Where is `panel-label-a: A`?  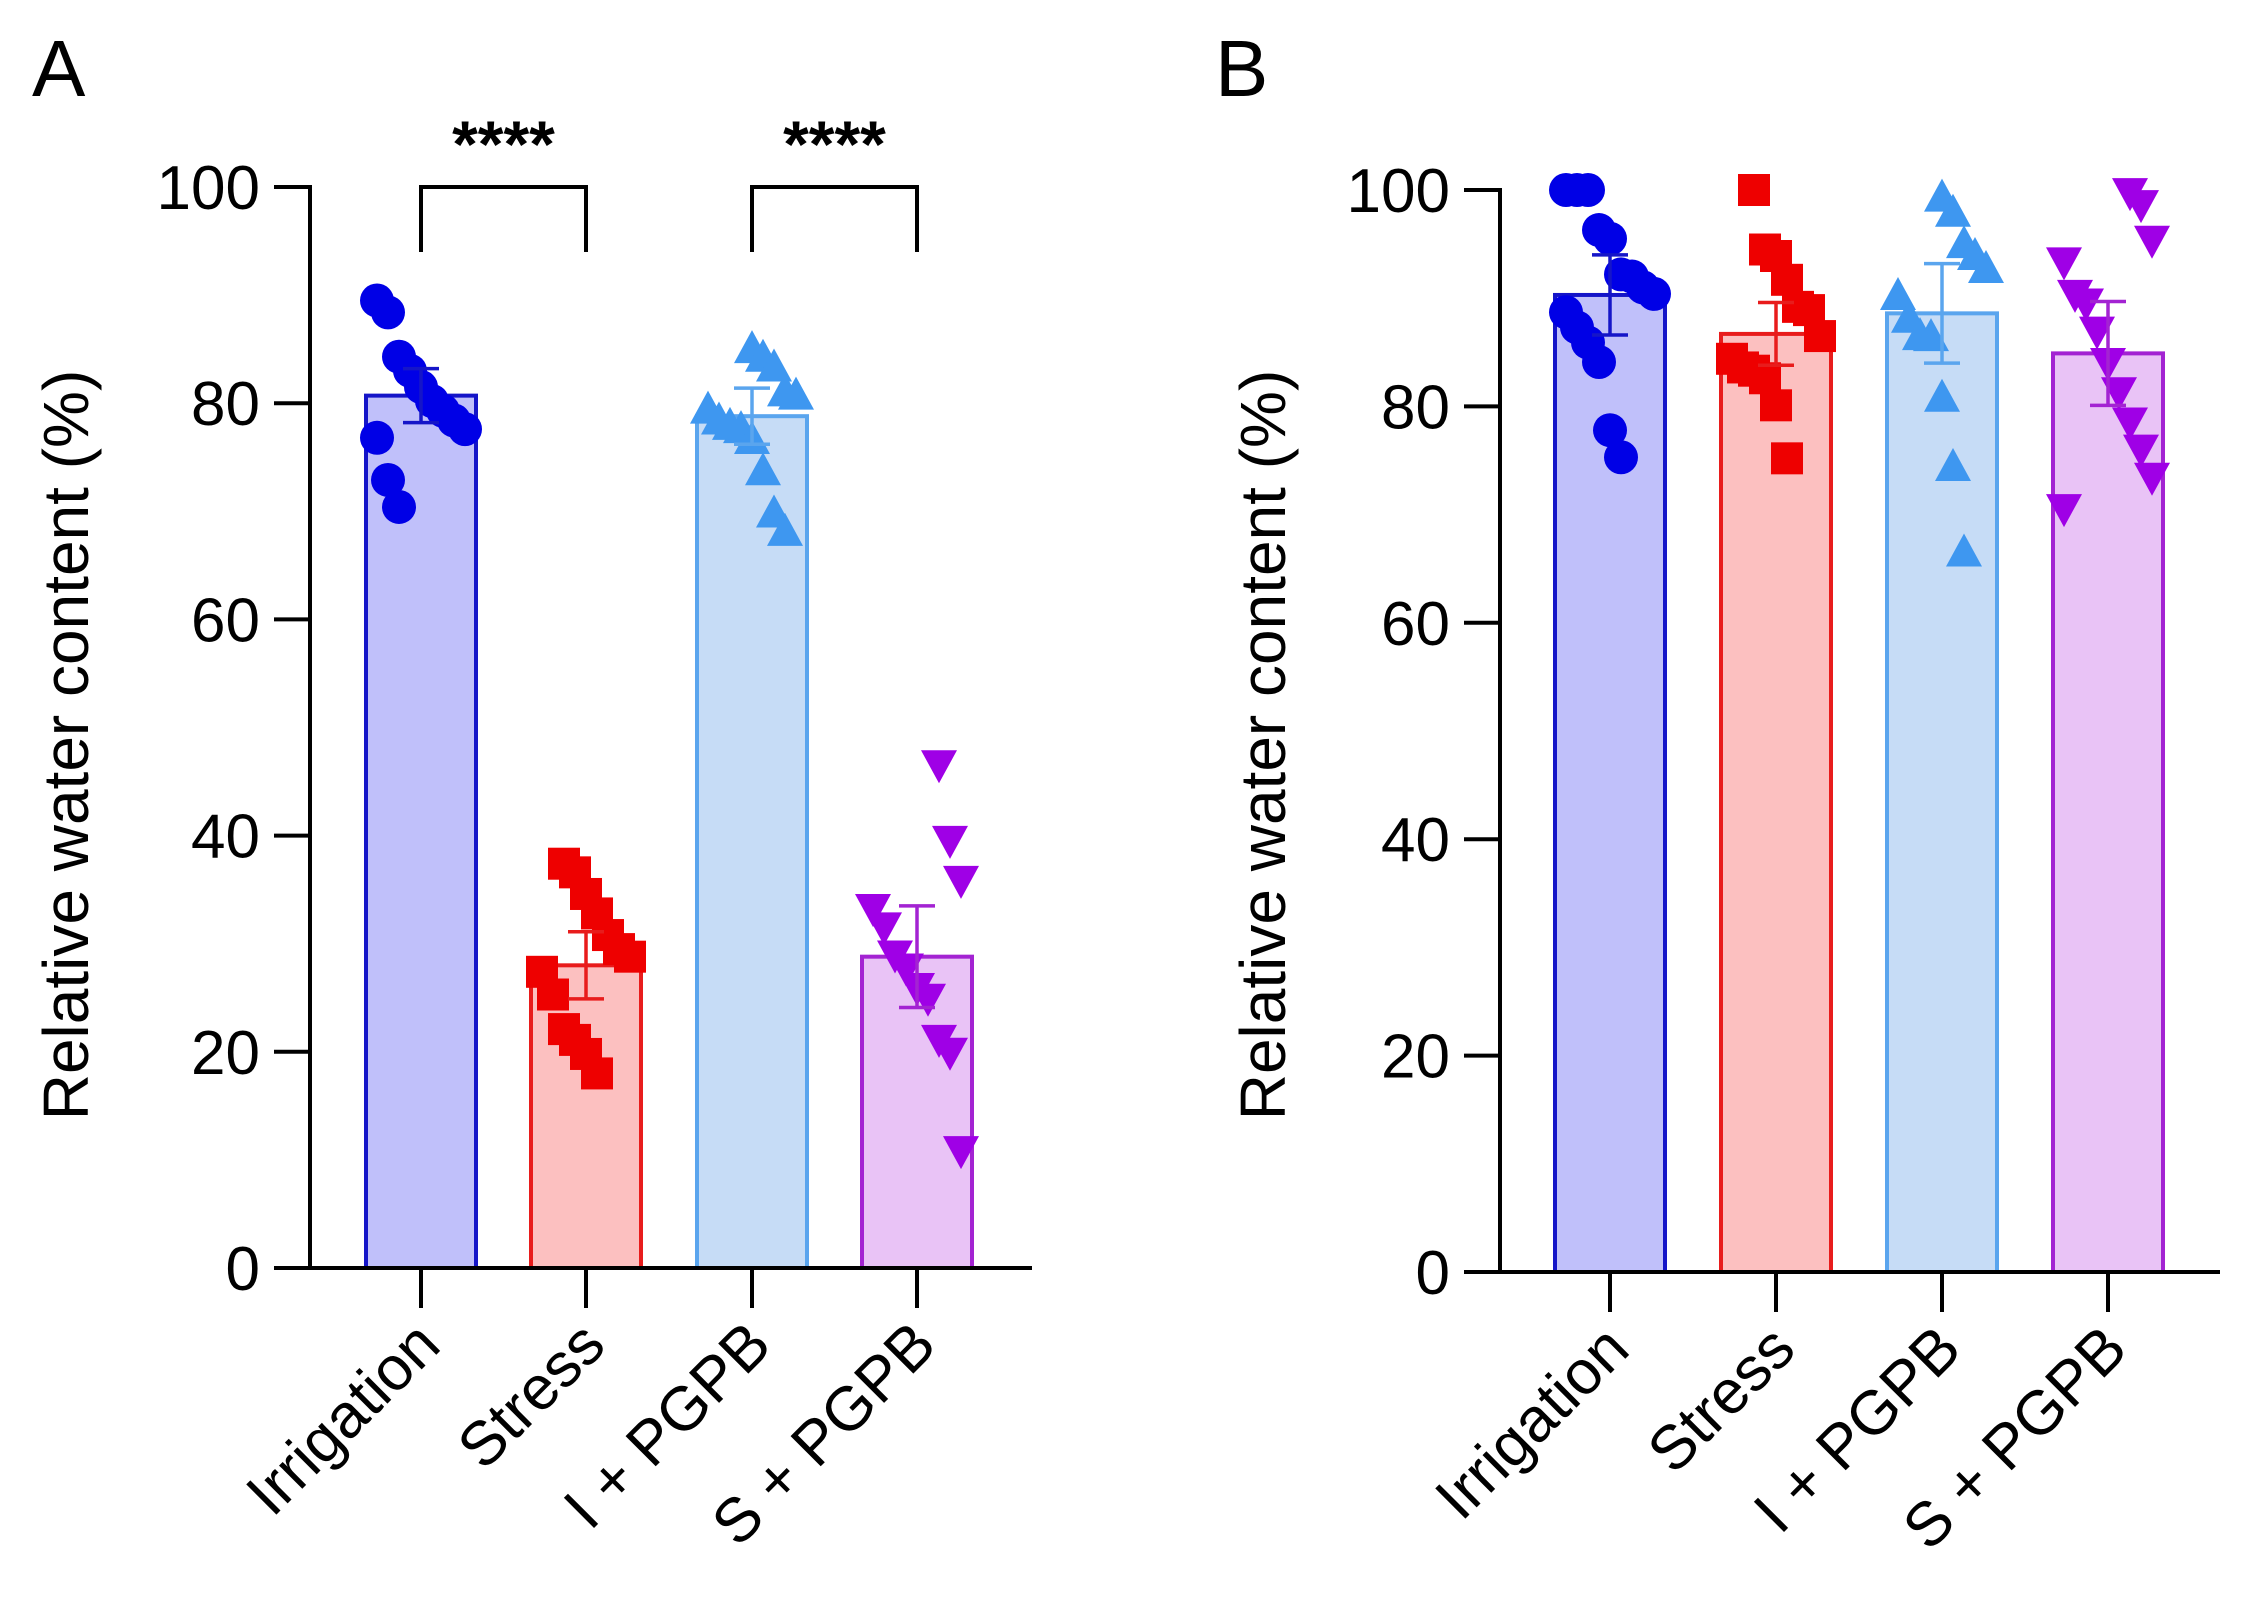
panel-label-a: A is located at coordinates (59, 68).